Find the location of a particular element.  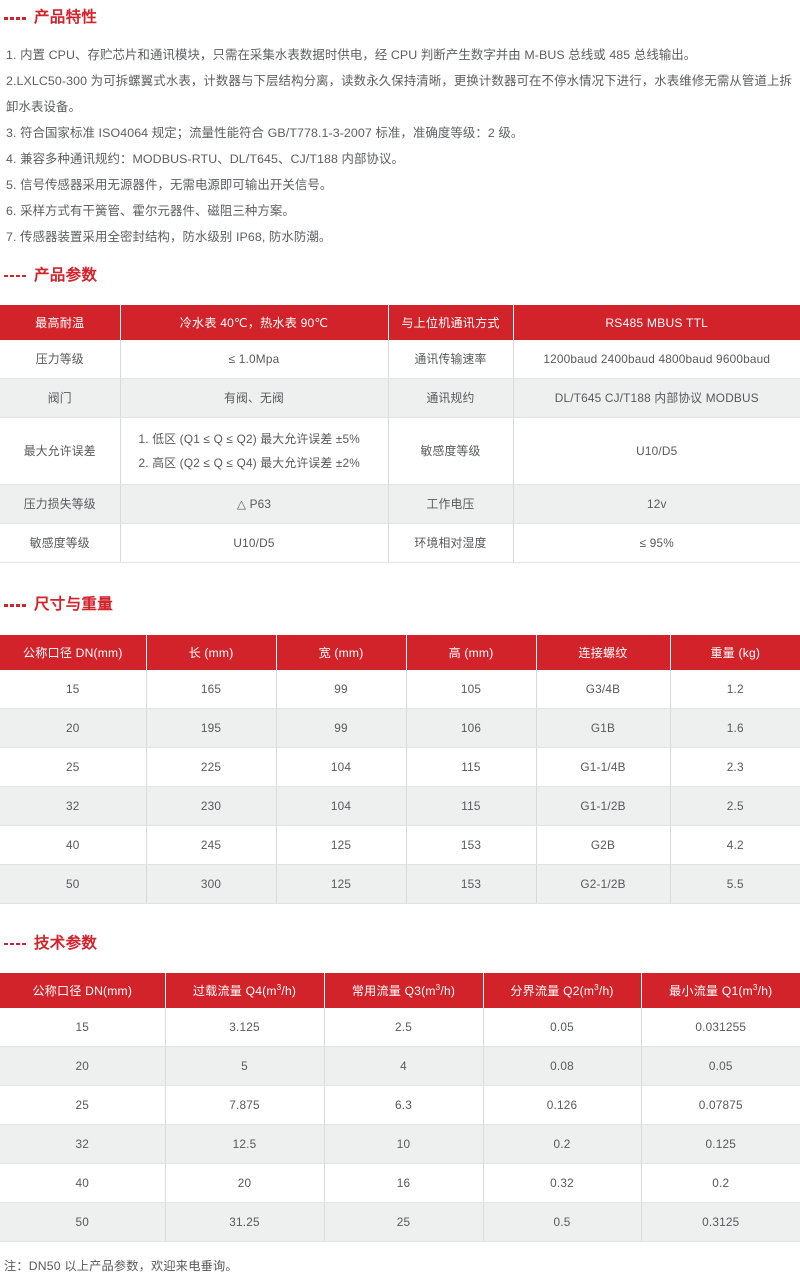

column-header: 高 (mm) is located at coordinates (471, 652).